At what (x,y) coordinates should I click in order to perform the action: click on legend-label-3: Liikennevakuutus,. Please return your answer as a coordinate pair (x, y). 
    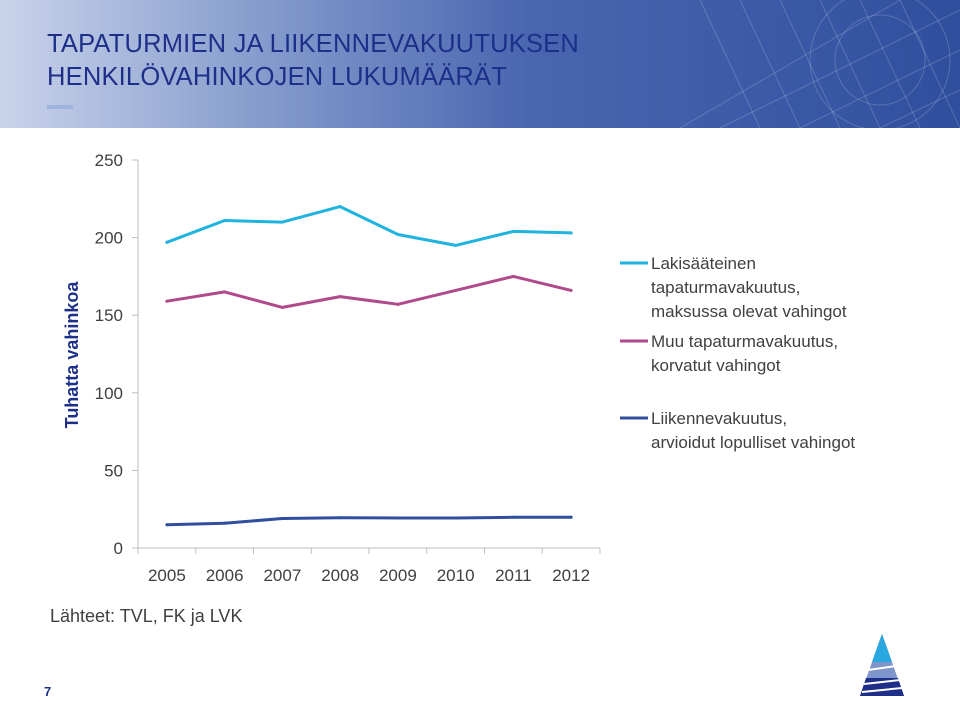
    Looking at the image, I should click on (719, 418).